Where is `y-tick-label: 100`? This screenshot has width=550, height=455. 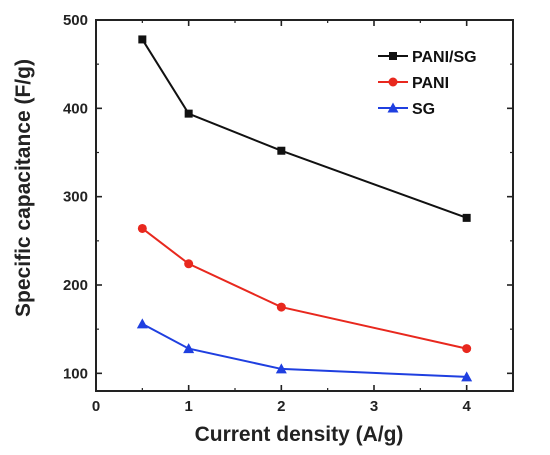
y-tick-label: 100 is located at coordinates (75, 373).